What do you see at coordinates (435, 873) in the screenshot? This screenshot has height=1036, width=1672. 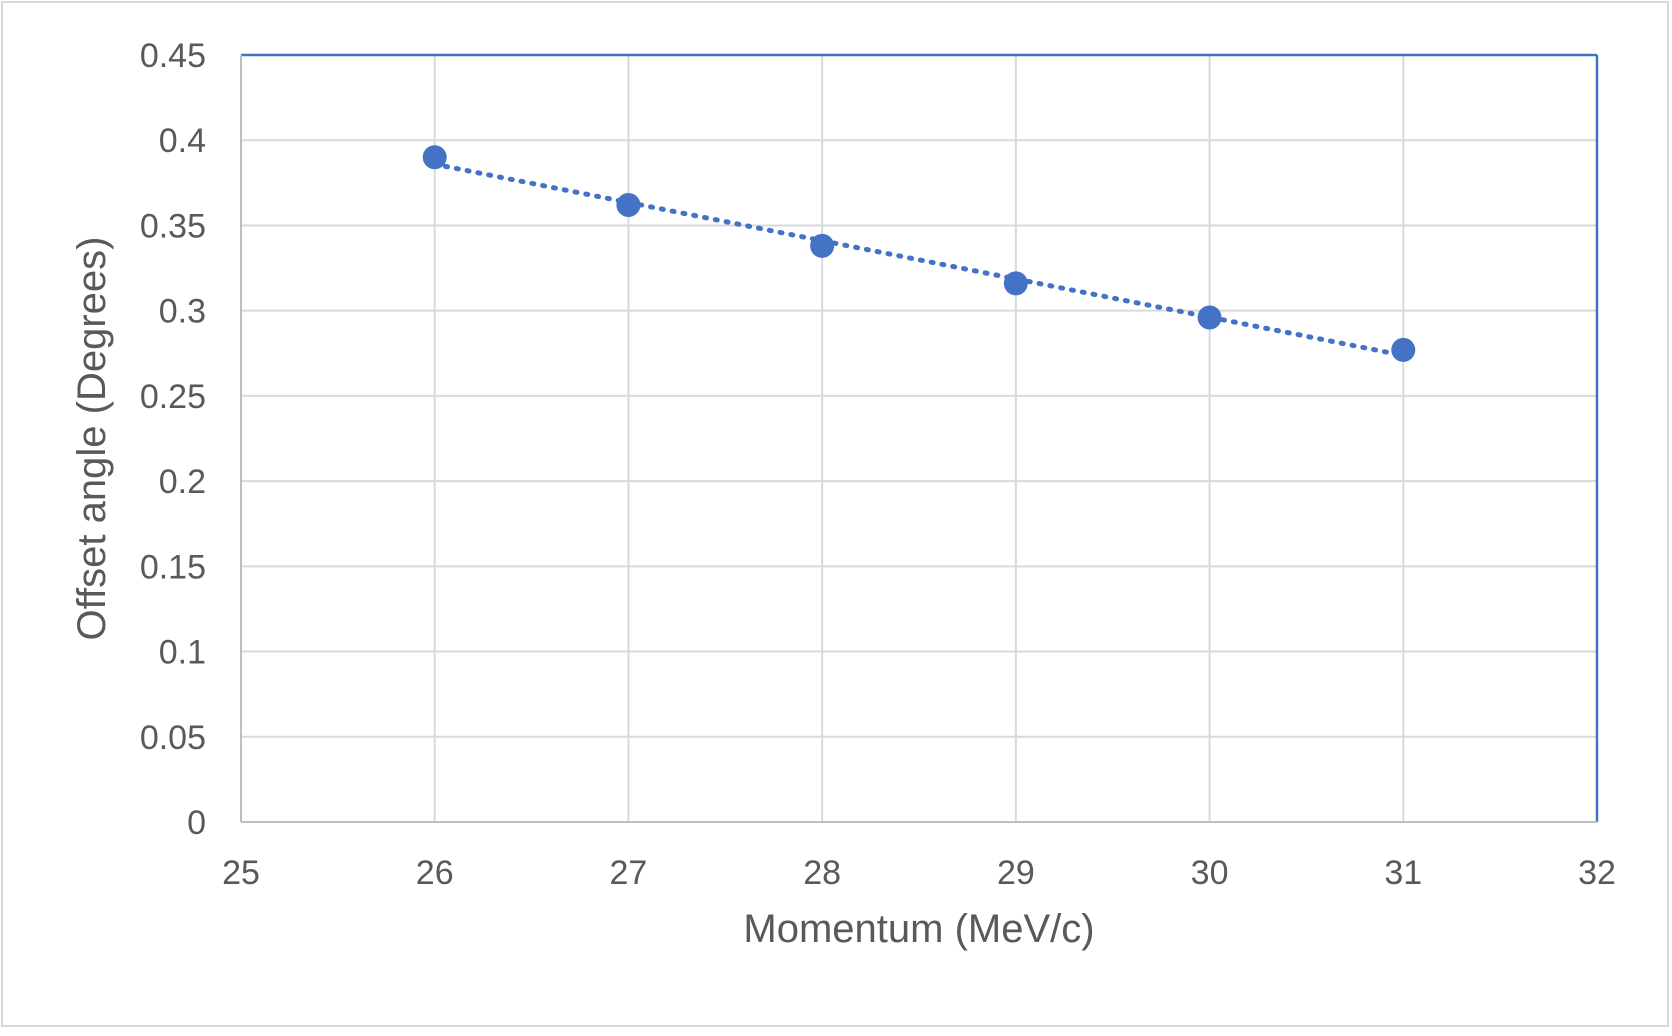 I see `x-tick-label: 26` at bounding box center [435, 873].